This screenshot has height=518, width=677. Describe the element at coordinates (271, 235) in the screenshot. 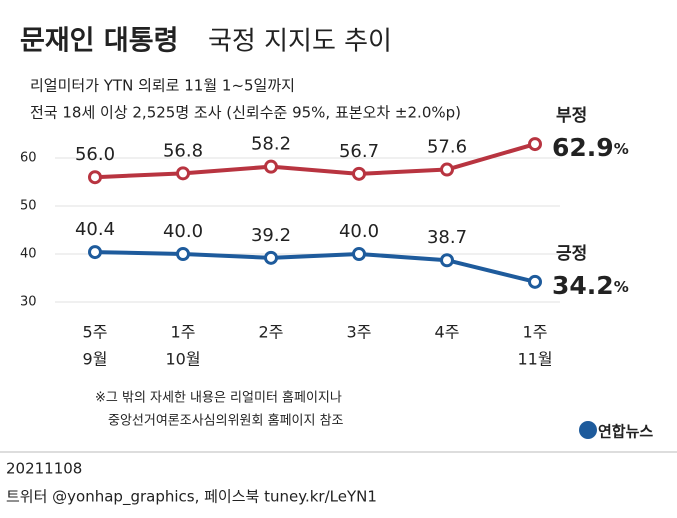

I see `value-label: 39.2` at that location.